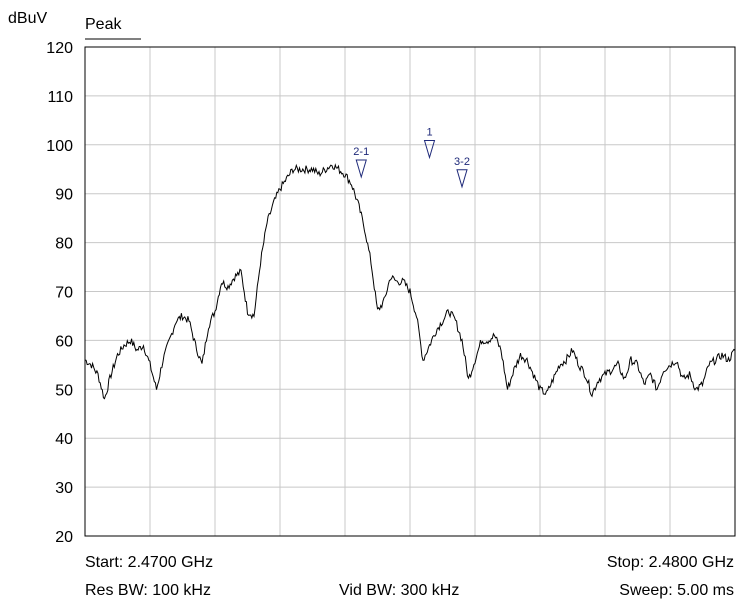 The width and height of the screenshot is (736, 602). What do you see at coordinates (64, 537) in the screenshot?
I see `y-tick-label: 20` at bounding box center [64, 537].